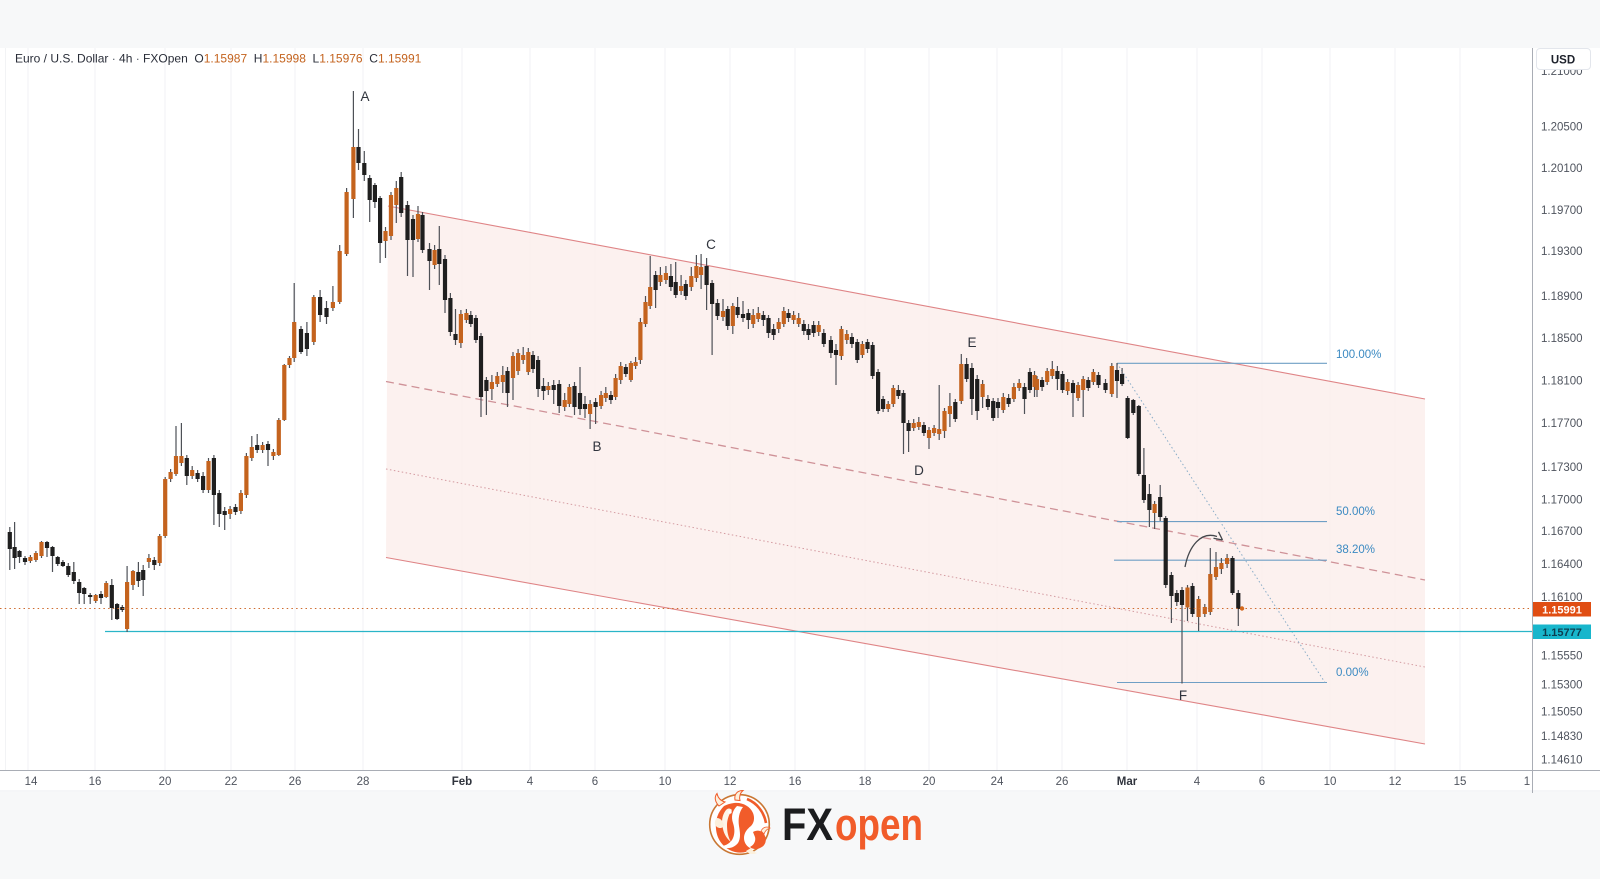  Describe the element at coordinates (1562, 382) in the screenshot. I see `svg-text: 1.18100` at that location.